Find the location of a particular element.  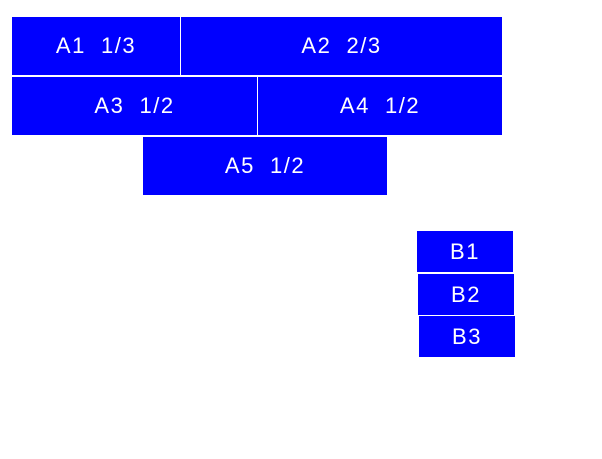

box-label: A4 1/2 is located at coordinates (380, 105).